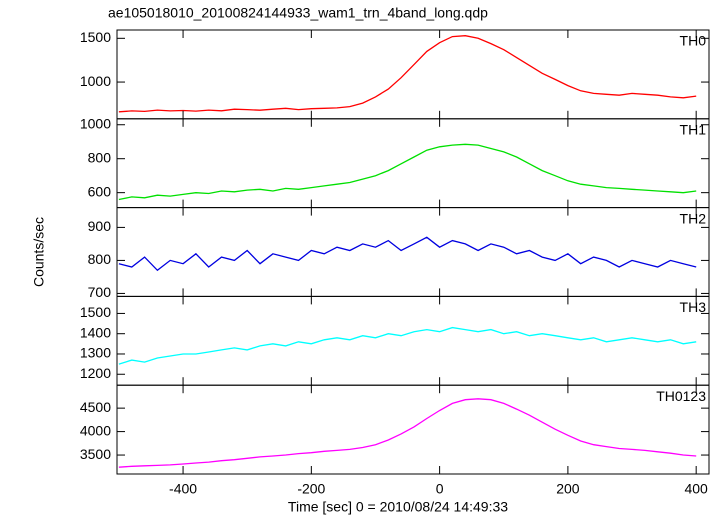 The height and width of the screenshot is (516, 723). I want to click on panel-label: TH1, so click(693, 130).